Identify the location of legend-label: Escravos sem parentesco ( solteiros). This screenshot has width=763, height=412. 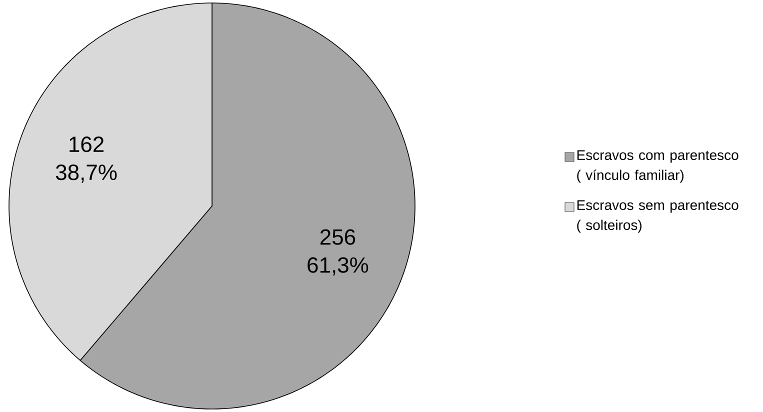
(657, 216).